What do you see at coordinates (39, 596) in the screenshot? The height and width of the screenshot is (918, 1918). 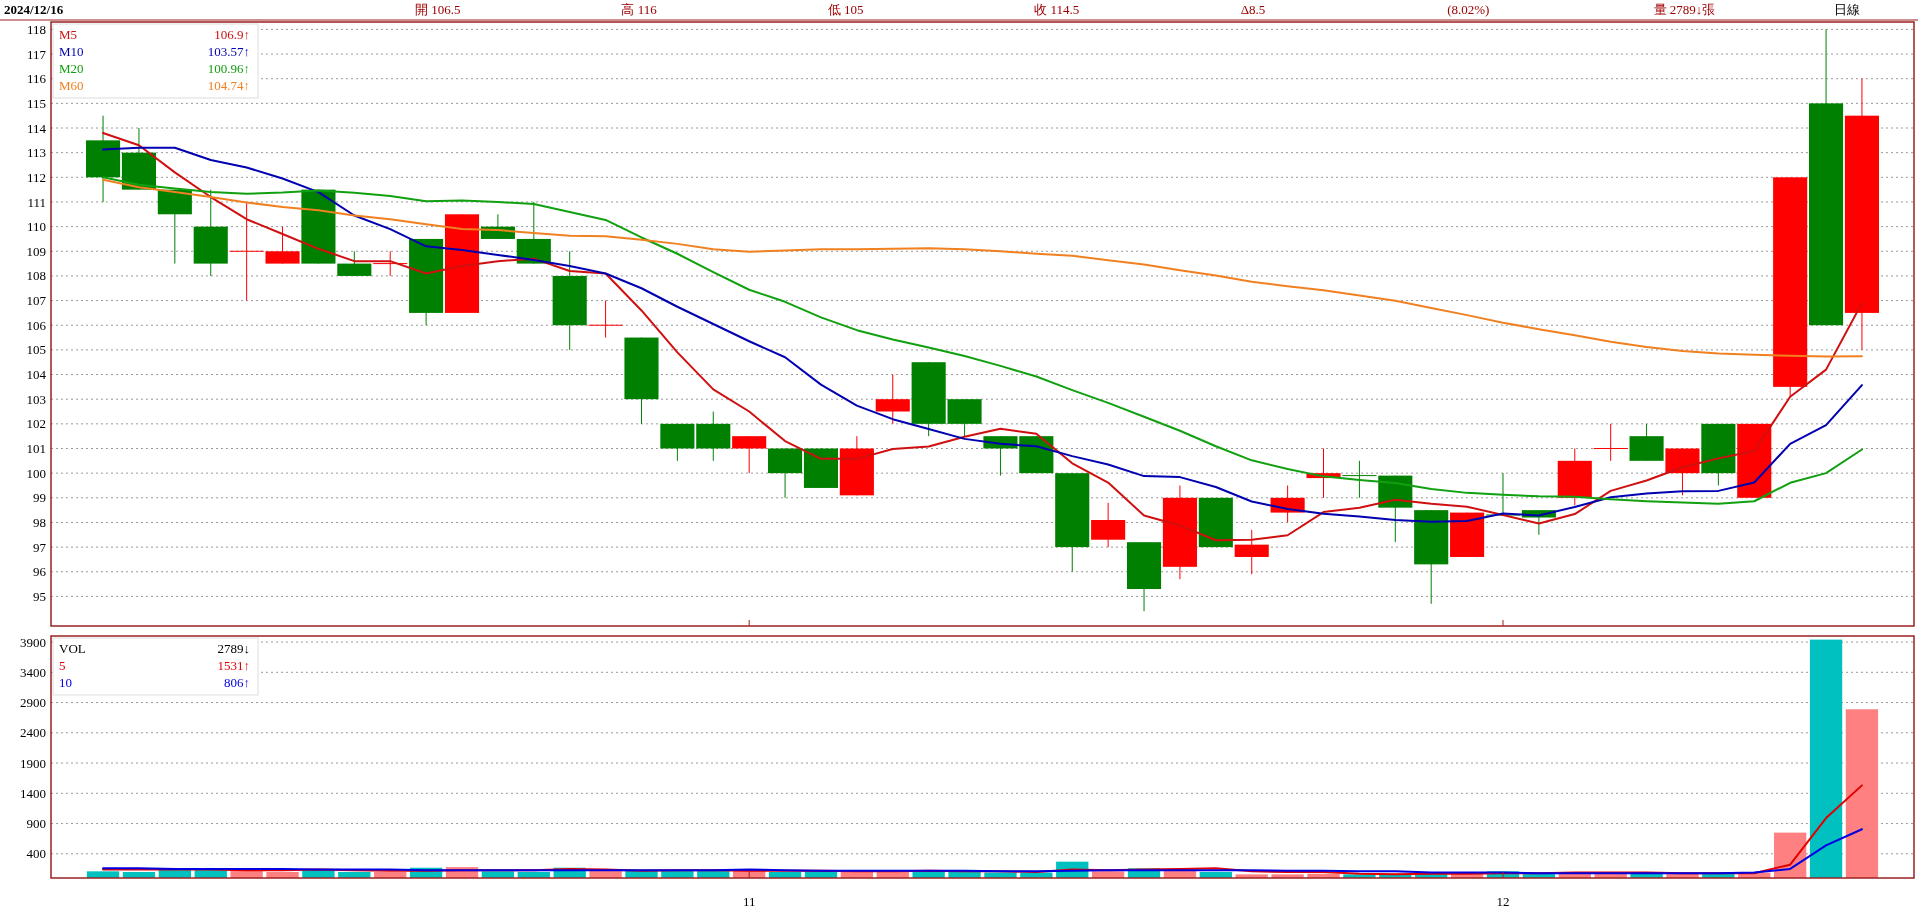 I see `y-tick-label: 95` at bounding box center [39, 596].